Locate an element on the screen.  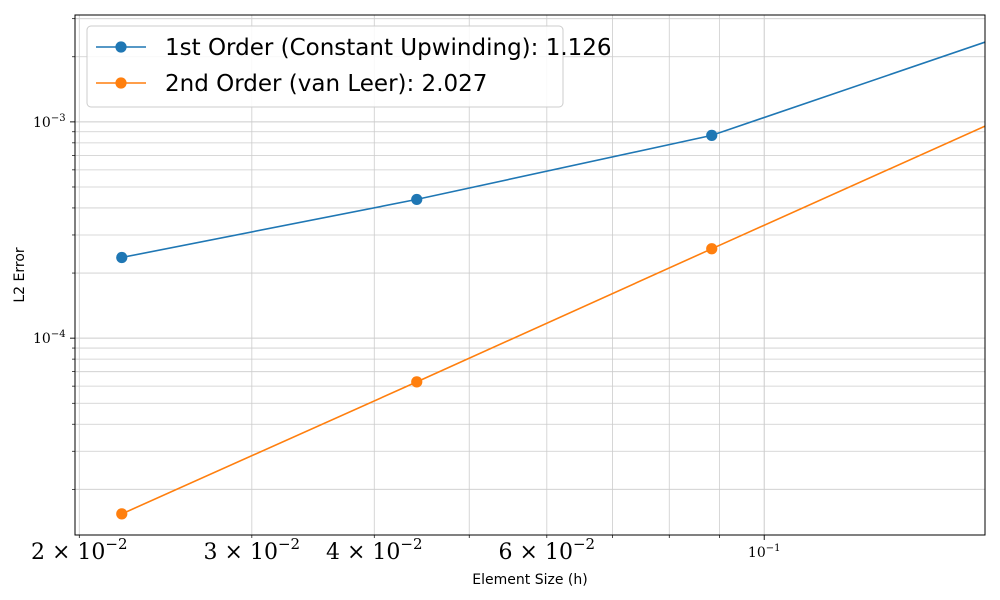
y-axis-title: L2 Error is located at coordinates (20, 275).